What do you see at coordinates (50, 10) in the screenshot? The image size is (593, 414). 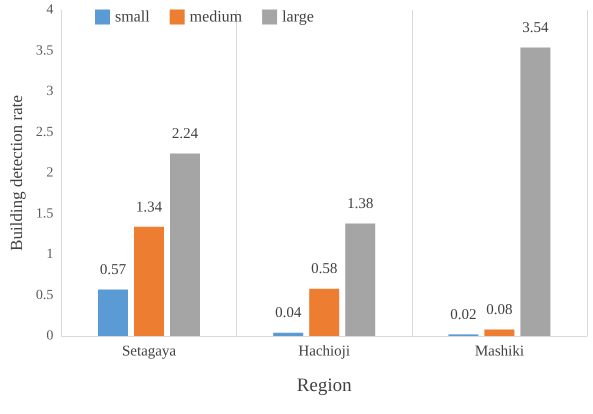 I see `y-tick-label: 4` at bounding box center [50, 10].